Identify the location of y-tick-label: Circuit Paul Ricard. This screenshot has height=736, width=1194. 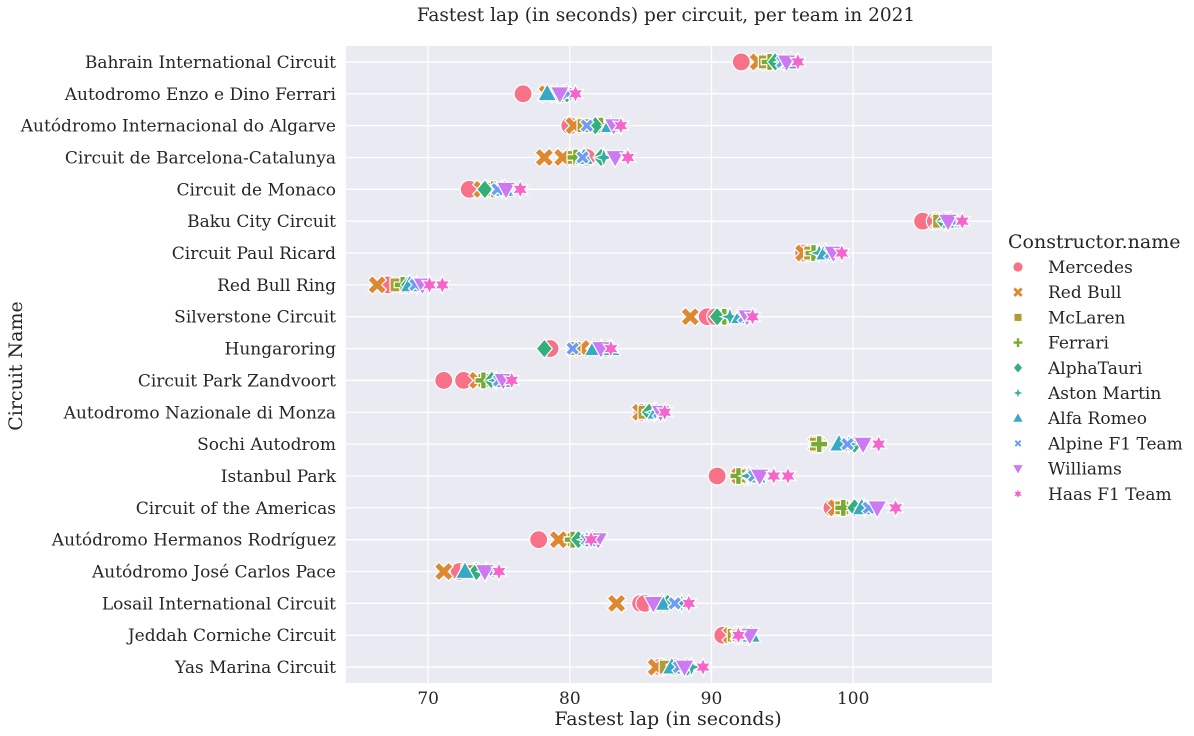
(254, 254).